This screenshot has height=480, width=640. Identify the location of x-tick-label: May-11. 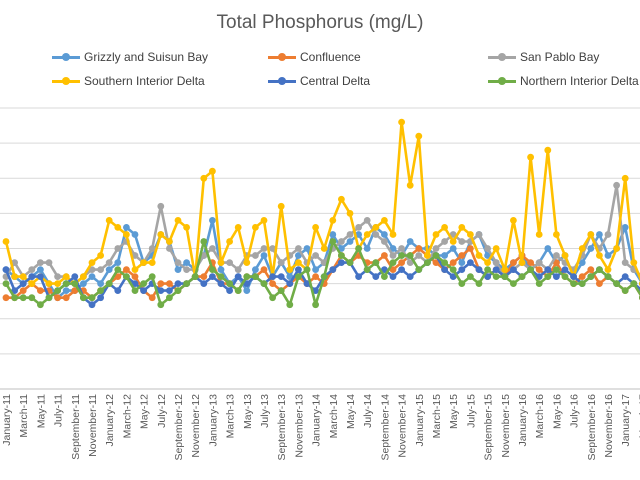
(41, 411).